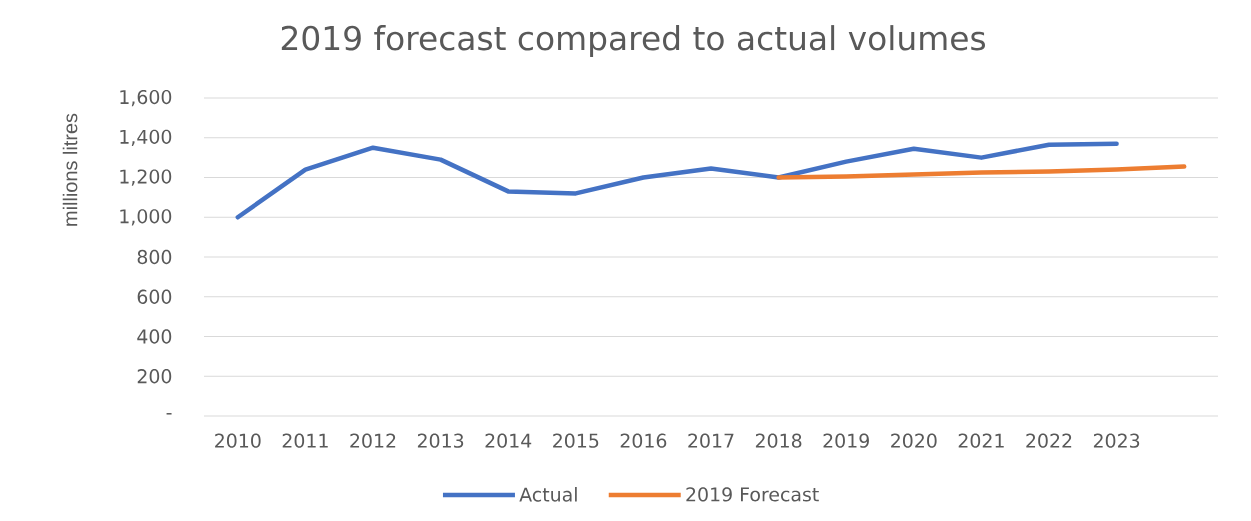 This screenshot has width=1251, height=521. Describe the element at coordinates (548, 494) in the screenshot. I see `legend-label: Actual` at that location.